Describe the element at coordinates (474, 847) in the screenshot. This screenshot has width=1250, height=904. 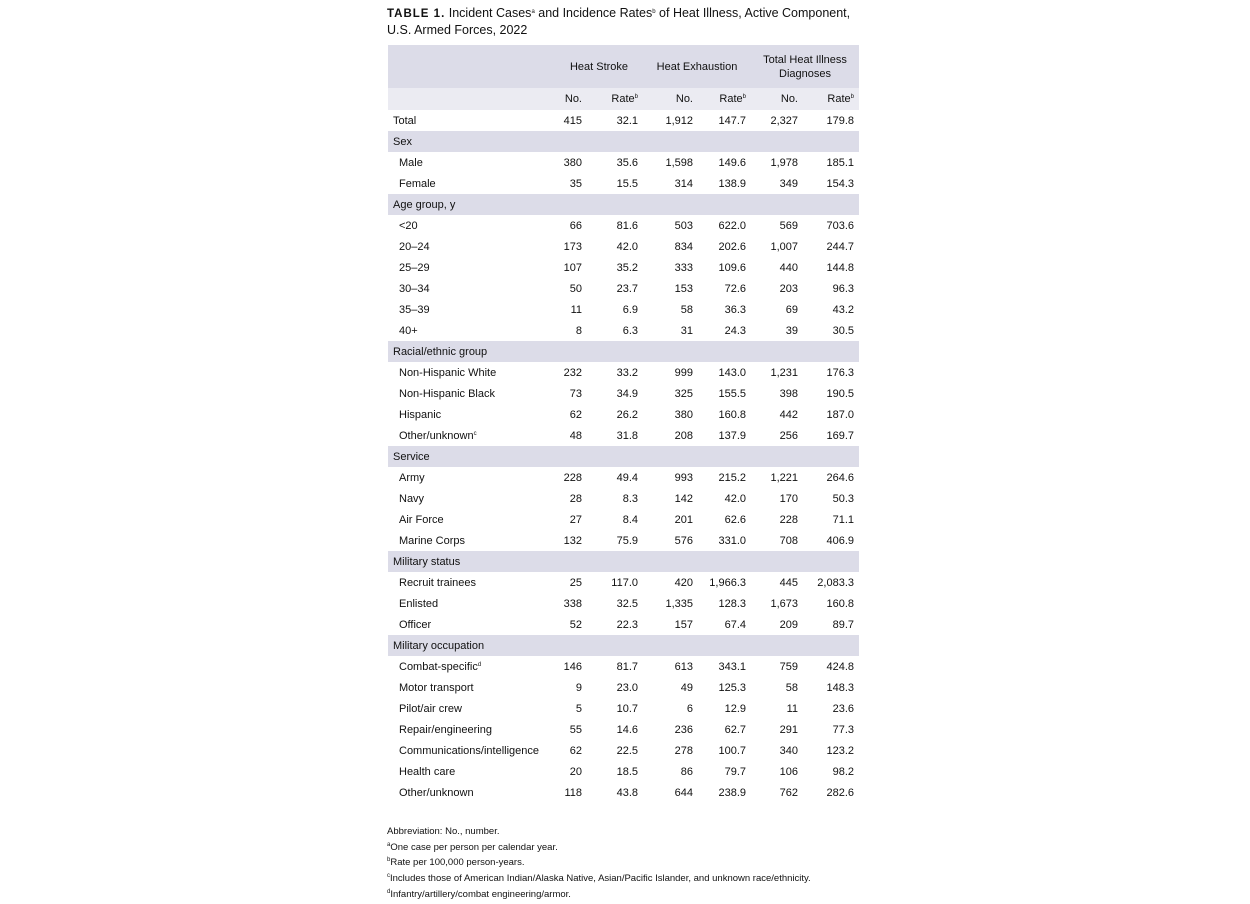
I see `footnote-text: One case per person per calendar year.` at that location.